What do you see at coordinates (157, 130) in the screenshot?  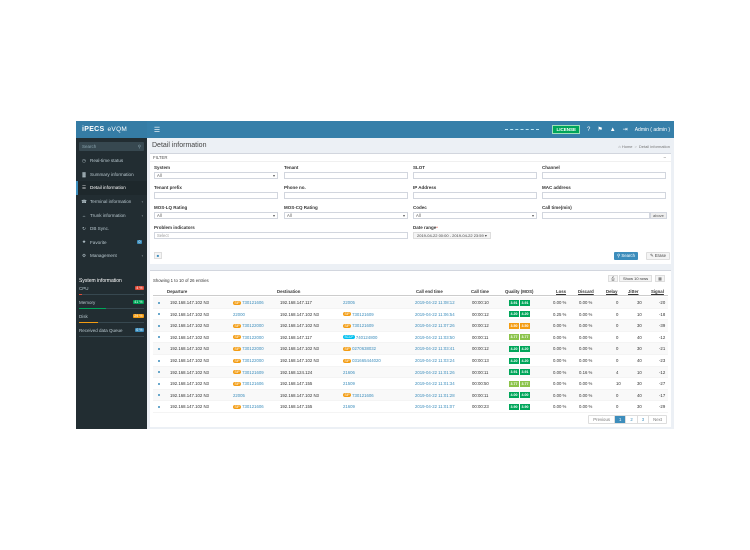 I see `menu-toggle-icon: ☰` at bounding box center [157, 130].